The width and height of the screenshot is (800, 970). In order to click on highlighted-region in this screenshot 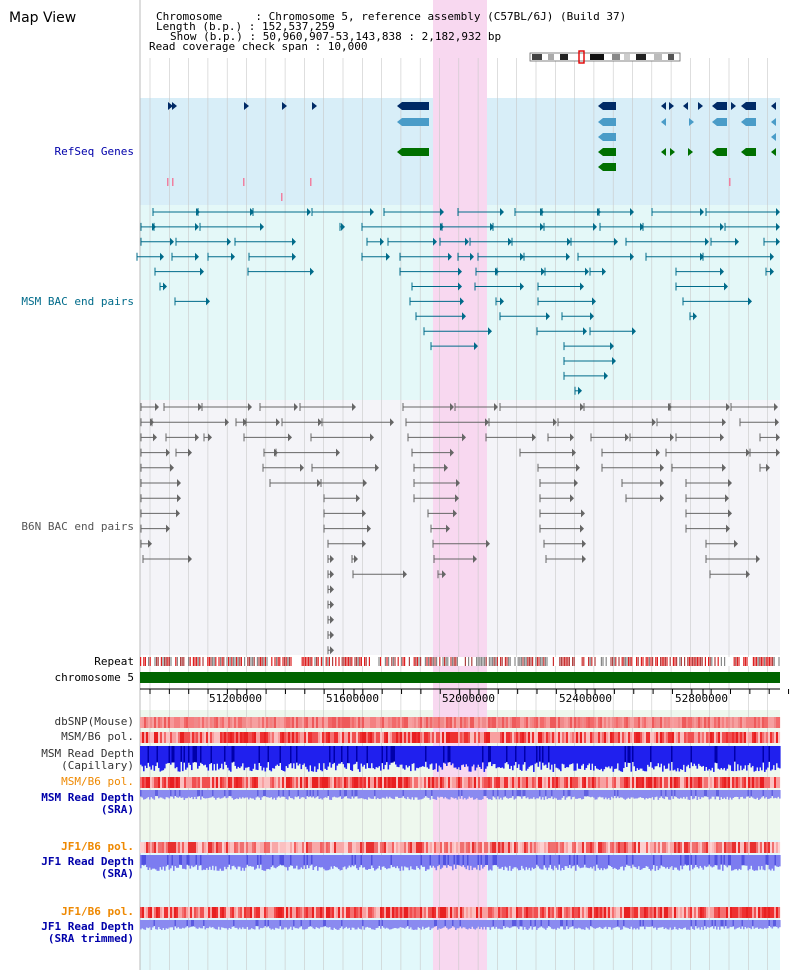, I will do `click(460, 485)`.